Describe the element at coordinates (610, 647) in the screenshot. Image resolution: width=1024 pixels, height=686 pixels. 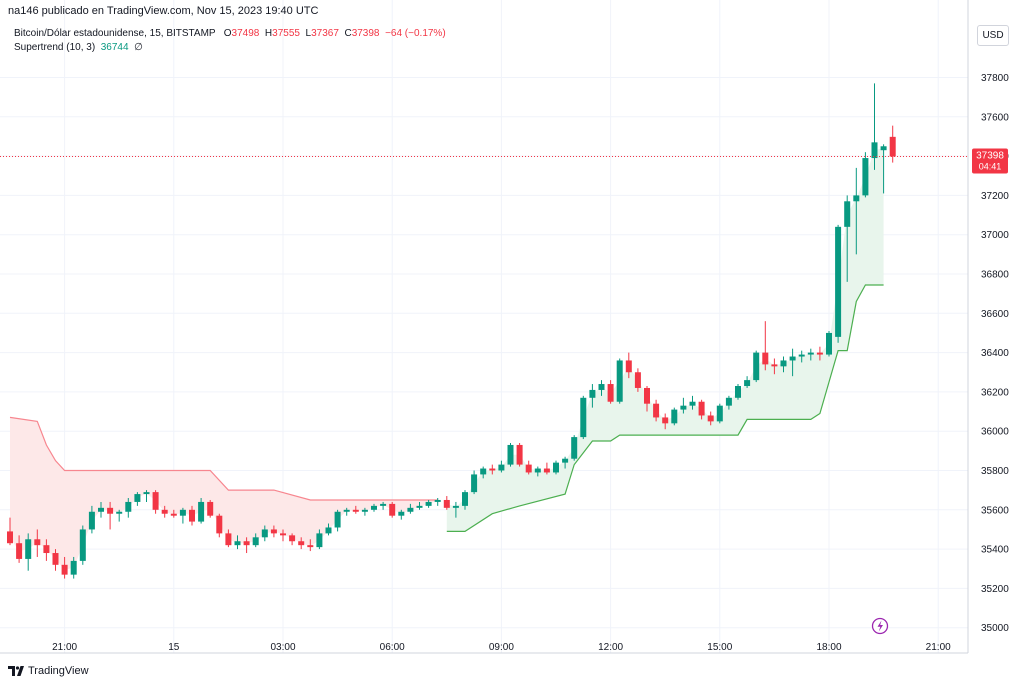
I see `x-tick-label: 12:00` at that location.